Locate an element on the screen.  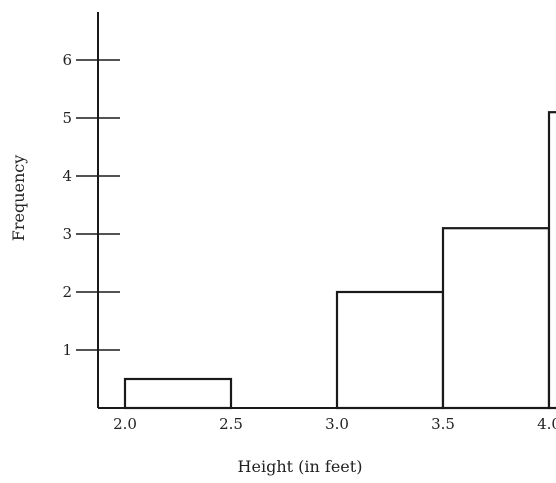
y-tick-label-3: 3 is located at coordinates (67, 234).